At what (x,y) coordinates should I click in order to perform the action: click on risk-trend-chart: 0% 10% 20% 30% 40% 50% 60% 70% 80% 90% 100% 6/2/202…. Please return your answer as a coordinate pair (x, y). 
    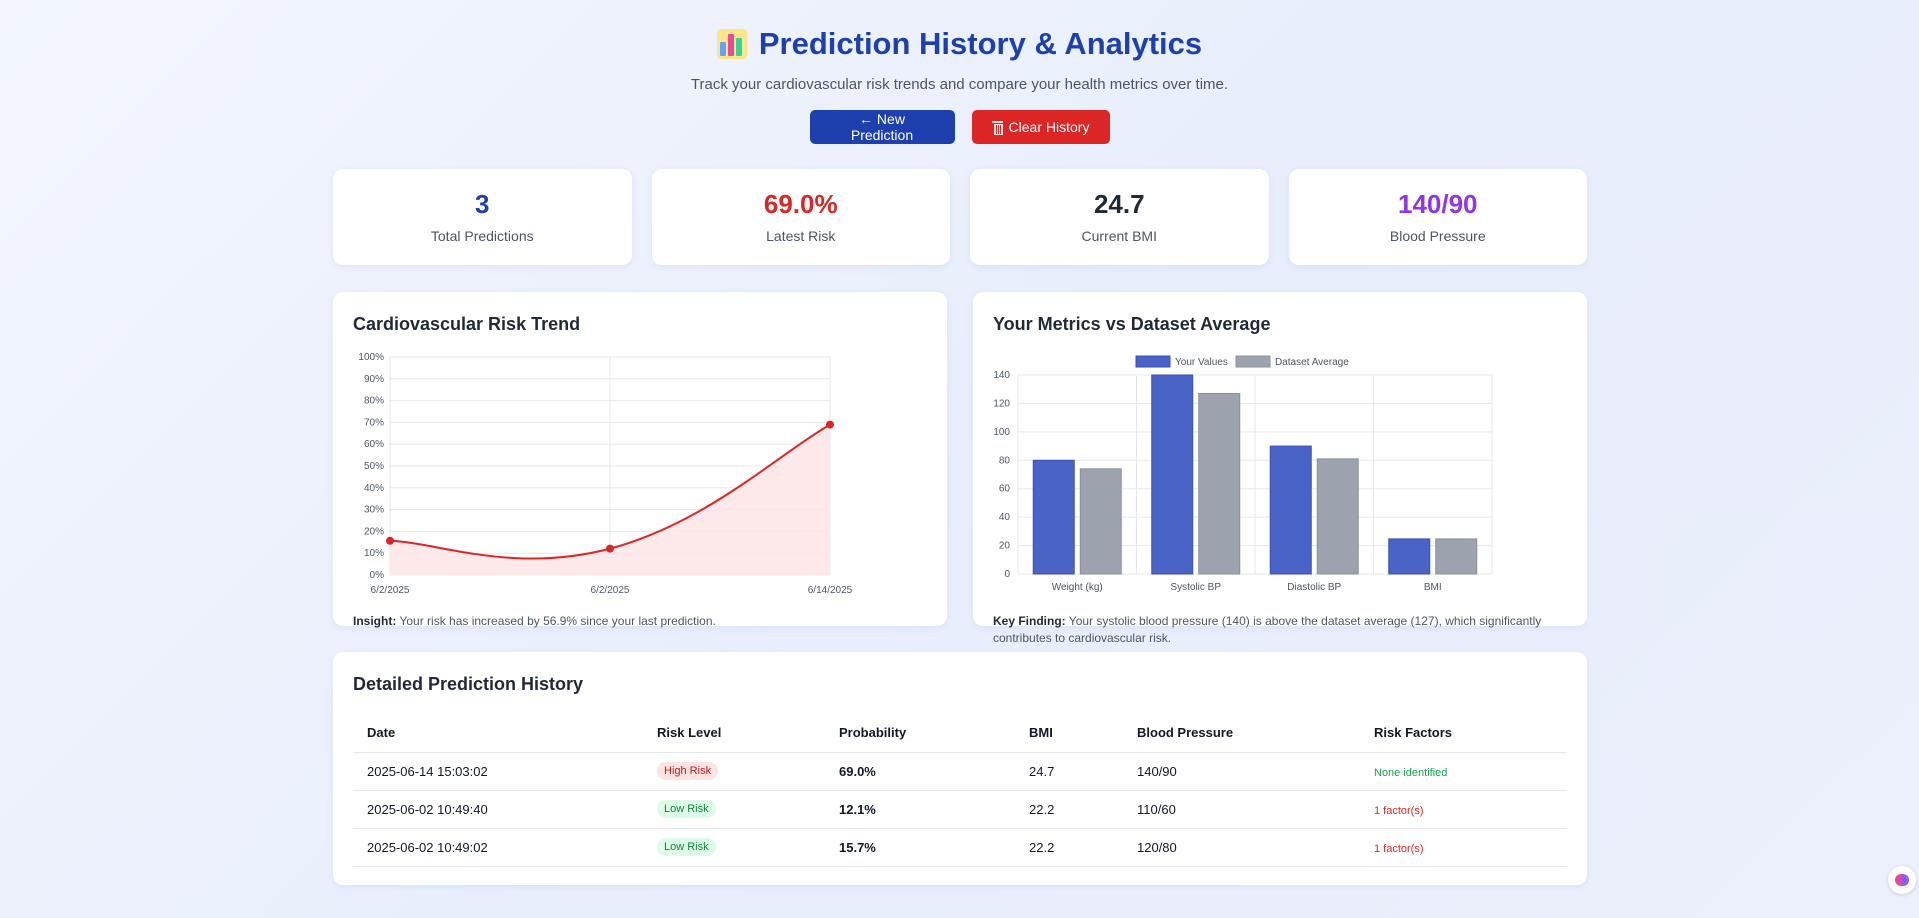
    Looking at the image, I should click on (605, 474).